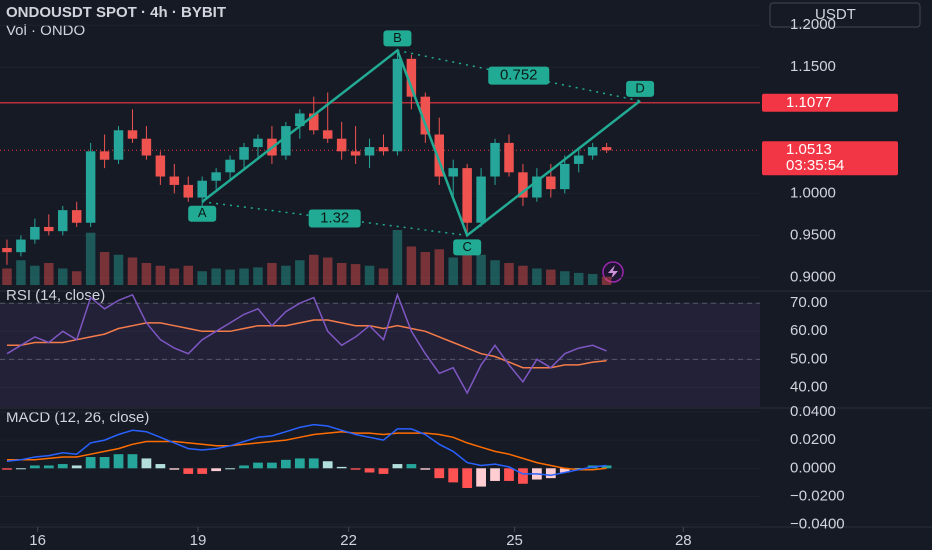 Image resolution: width=932 pixels, height=550 pixels. I want to click on y-tick-label: 70.00, so click(809, 302).